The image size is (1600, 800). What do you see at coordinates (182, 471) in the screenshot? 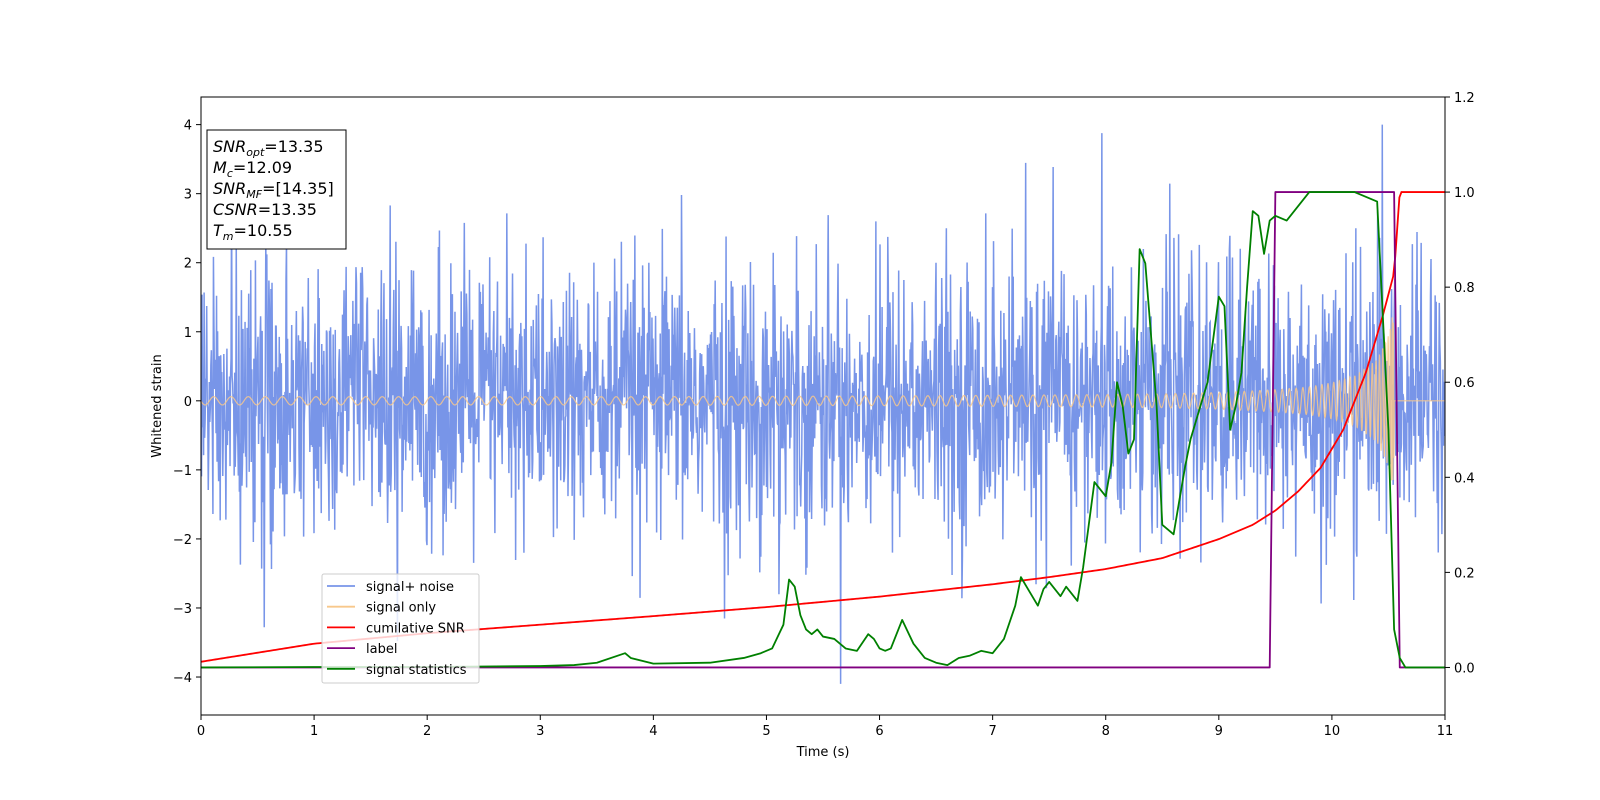
I see `y-tick-label: −1` at bounding box center [182, 471].